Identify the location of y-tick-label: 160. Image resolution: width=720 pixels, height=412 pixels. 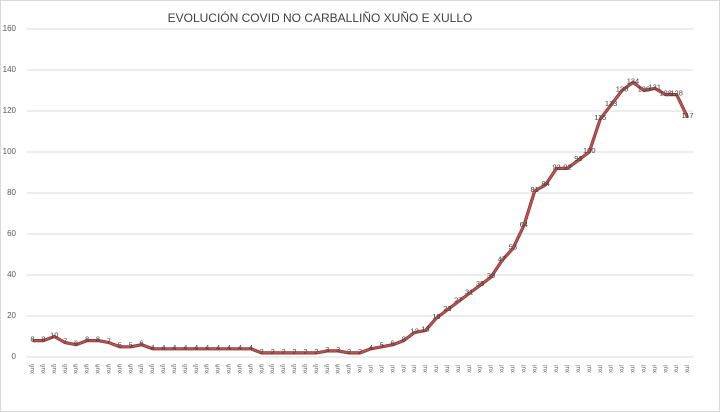
(10, 28).